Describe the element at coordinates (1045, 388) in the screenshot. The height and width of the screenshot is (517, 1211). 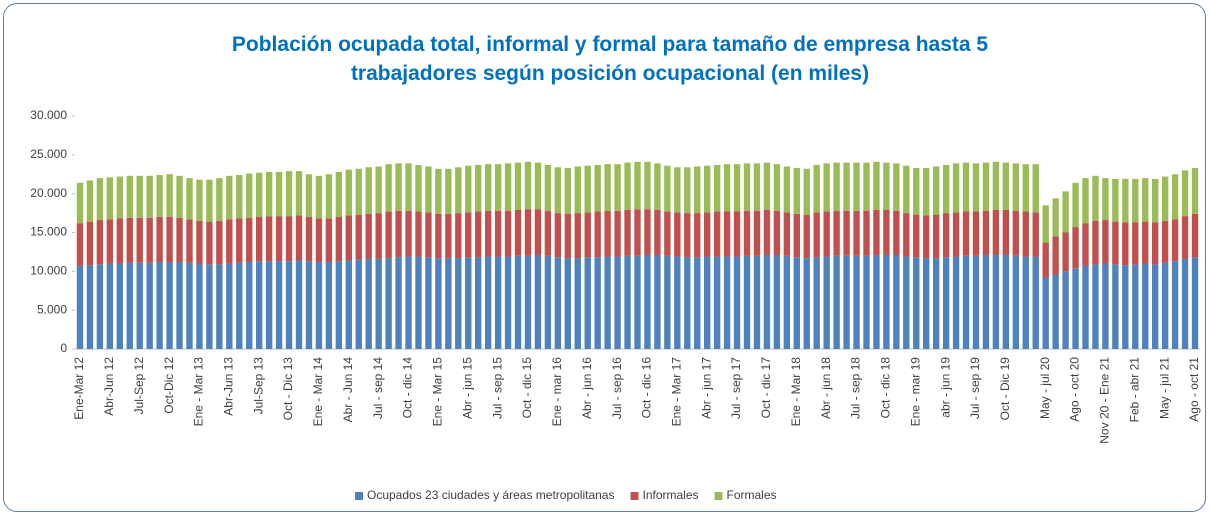
I see `x-tick-label: May - jul 20` at that location.